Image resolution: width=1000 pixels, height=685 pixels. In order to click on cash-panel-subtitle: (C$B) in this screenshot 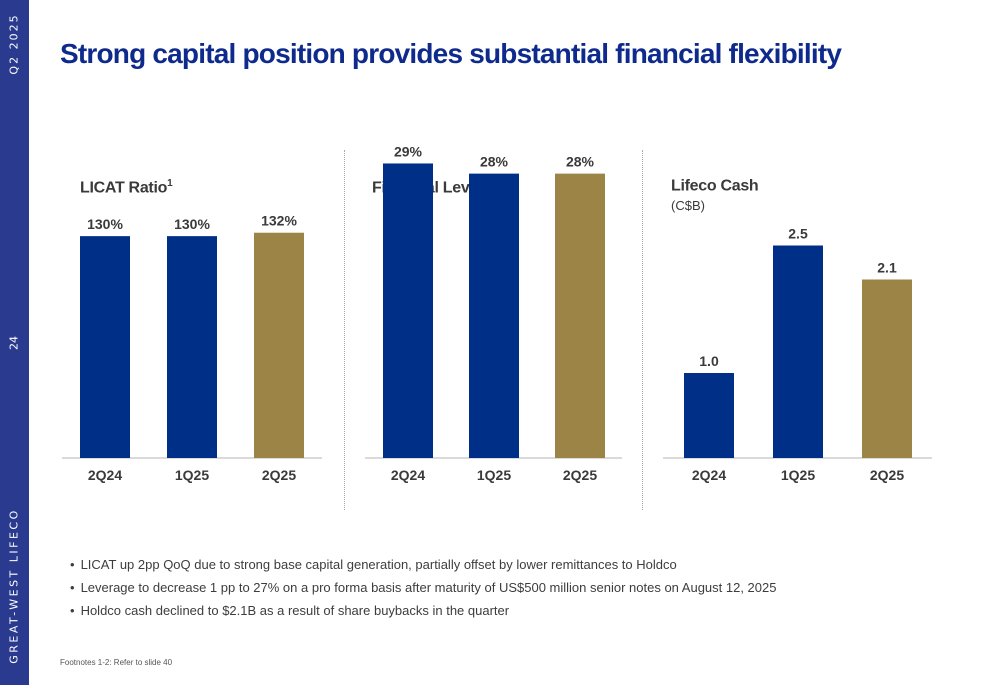, I will do `click(688, 205)`.